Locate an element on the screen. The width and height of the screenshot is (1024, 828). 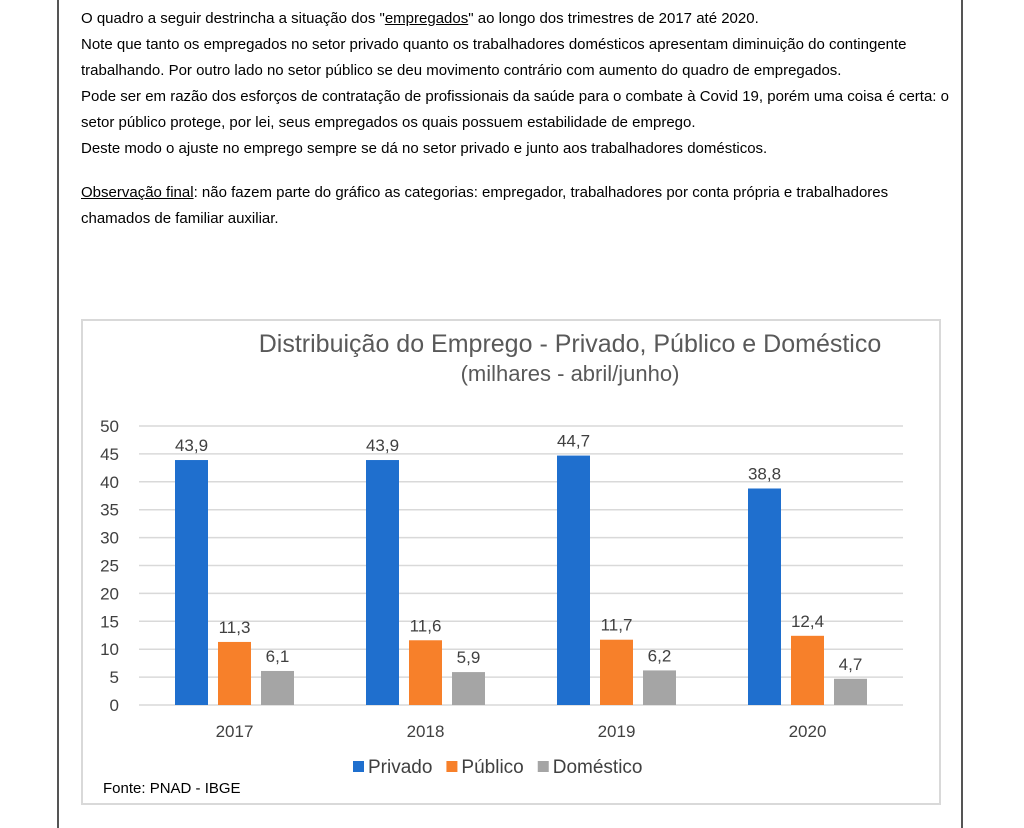
y-tick-label: 50 is located at coordinates (109, 426).